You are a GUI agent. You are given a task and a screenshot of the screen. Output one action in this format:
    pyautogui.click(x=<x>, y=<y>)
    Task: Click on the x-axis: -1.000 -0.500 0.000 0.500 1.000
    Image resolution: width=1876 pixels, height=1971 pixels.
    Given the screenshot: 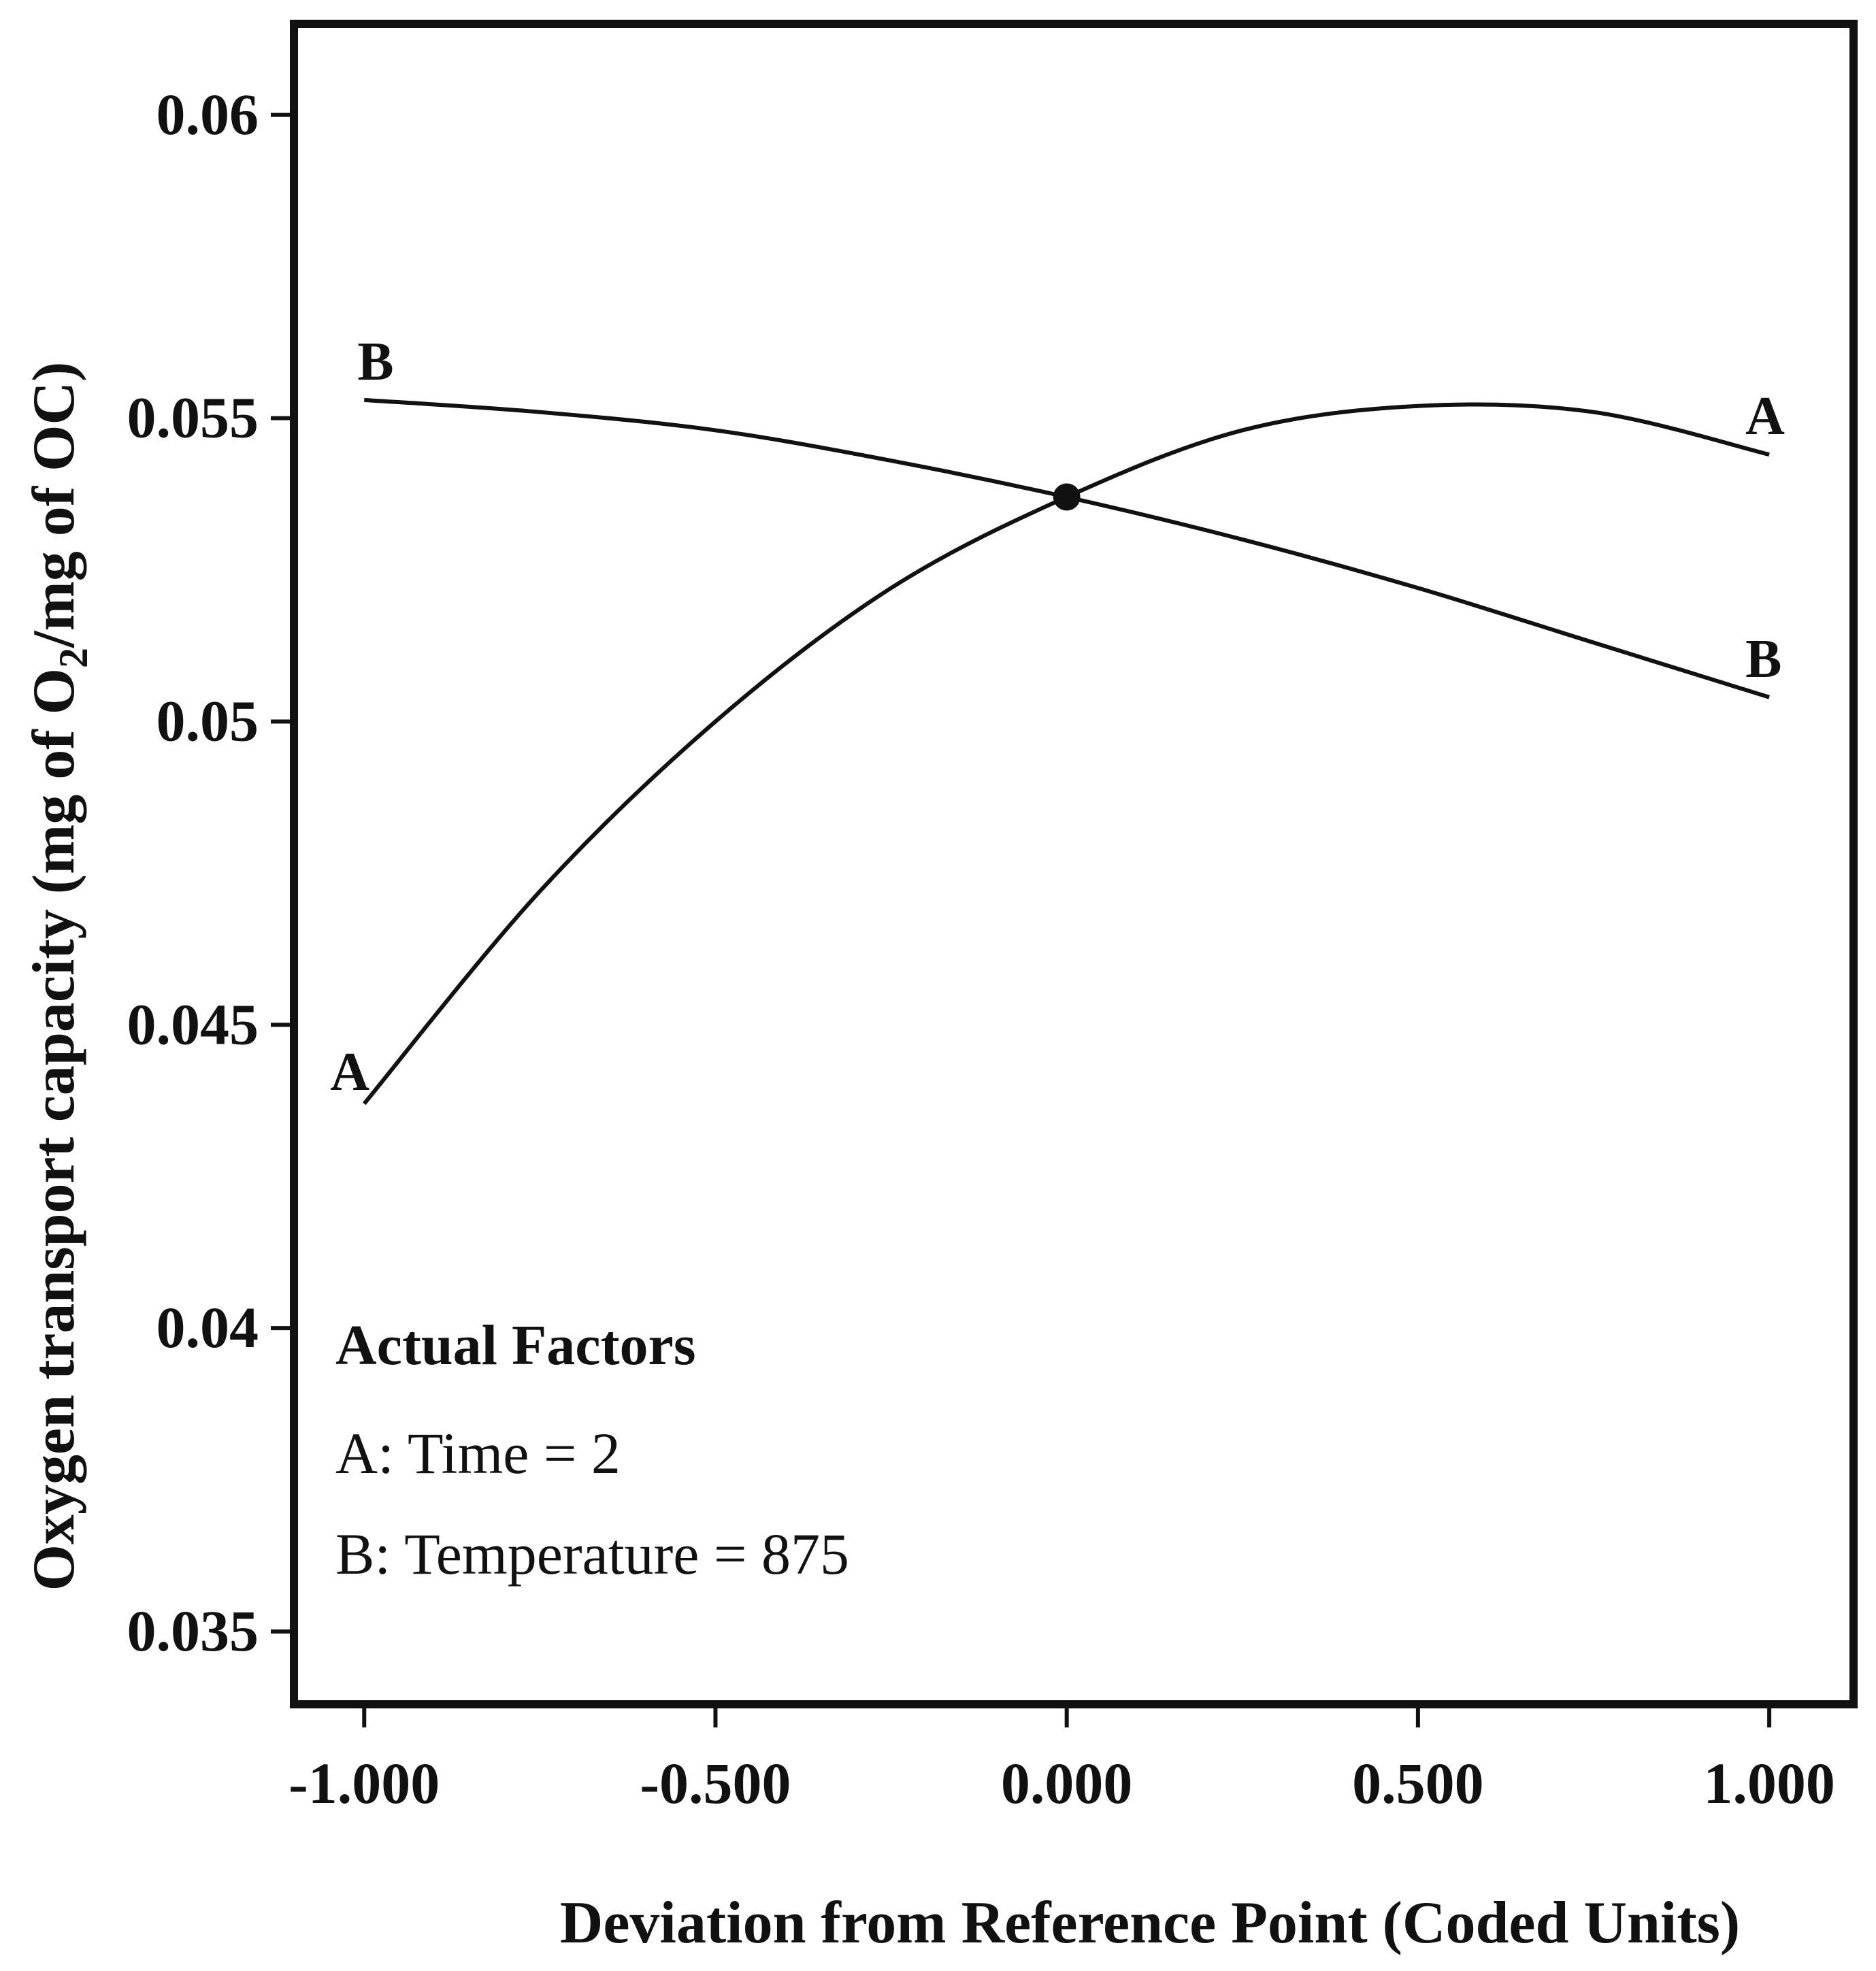 What is the action you would take?
    pyautogui.click(x=1062, y=1760)
    